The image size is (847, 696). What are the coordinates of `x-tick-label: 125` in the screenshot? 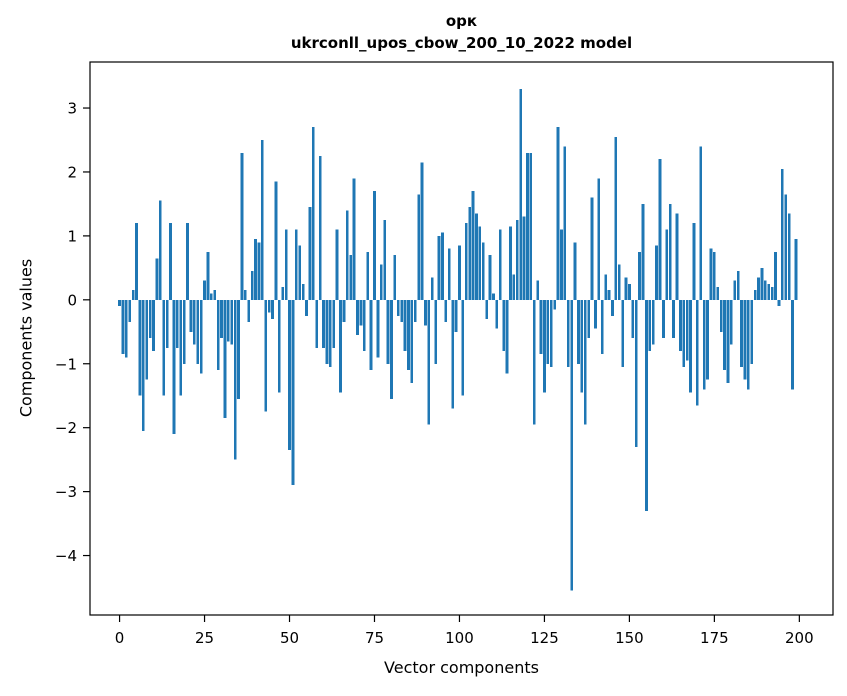 It's located at (544, 638).